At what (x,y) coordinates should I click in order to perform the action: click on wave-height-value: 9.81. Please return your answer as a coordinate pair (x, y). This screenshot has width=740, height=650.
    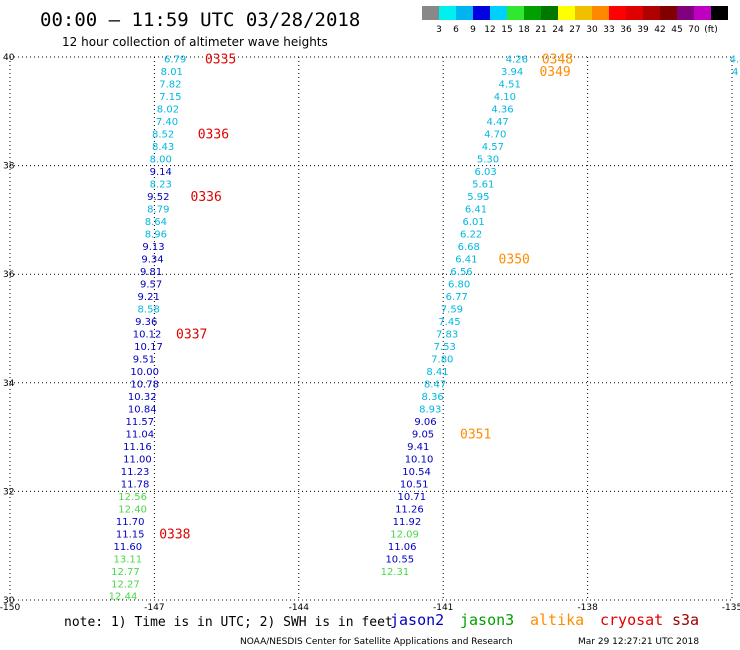
    Looking at the image, I should click on (151, 272).